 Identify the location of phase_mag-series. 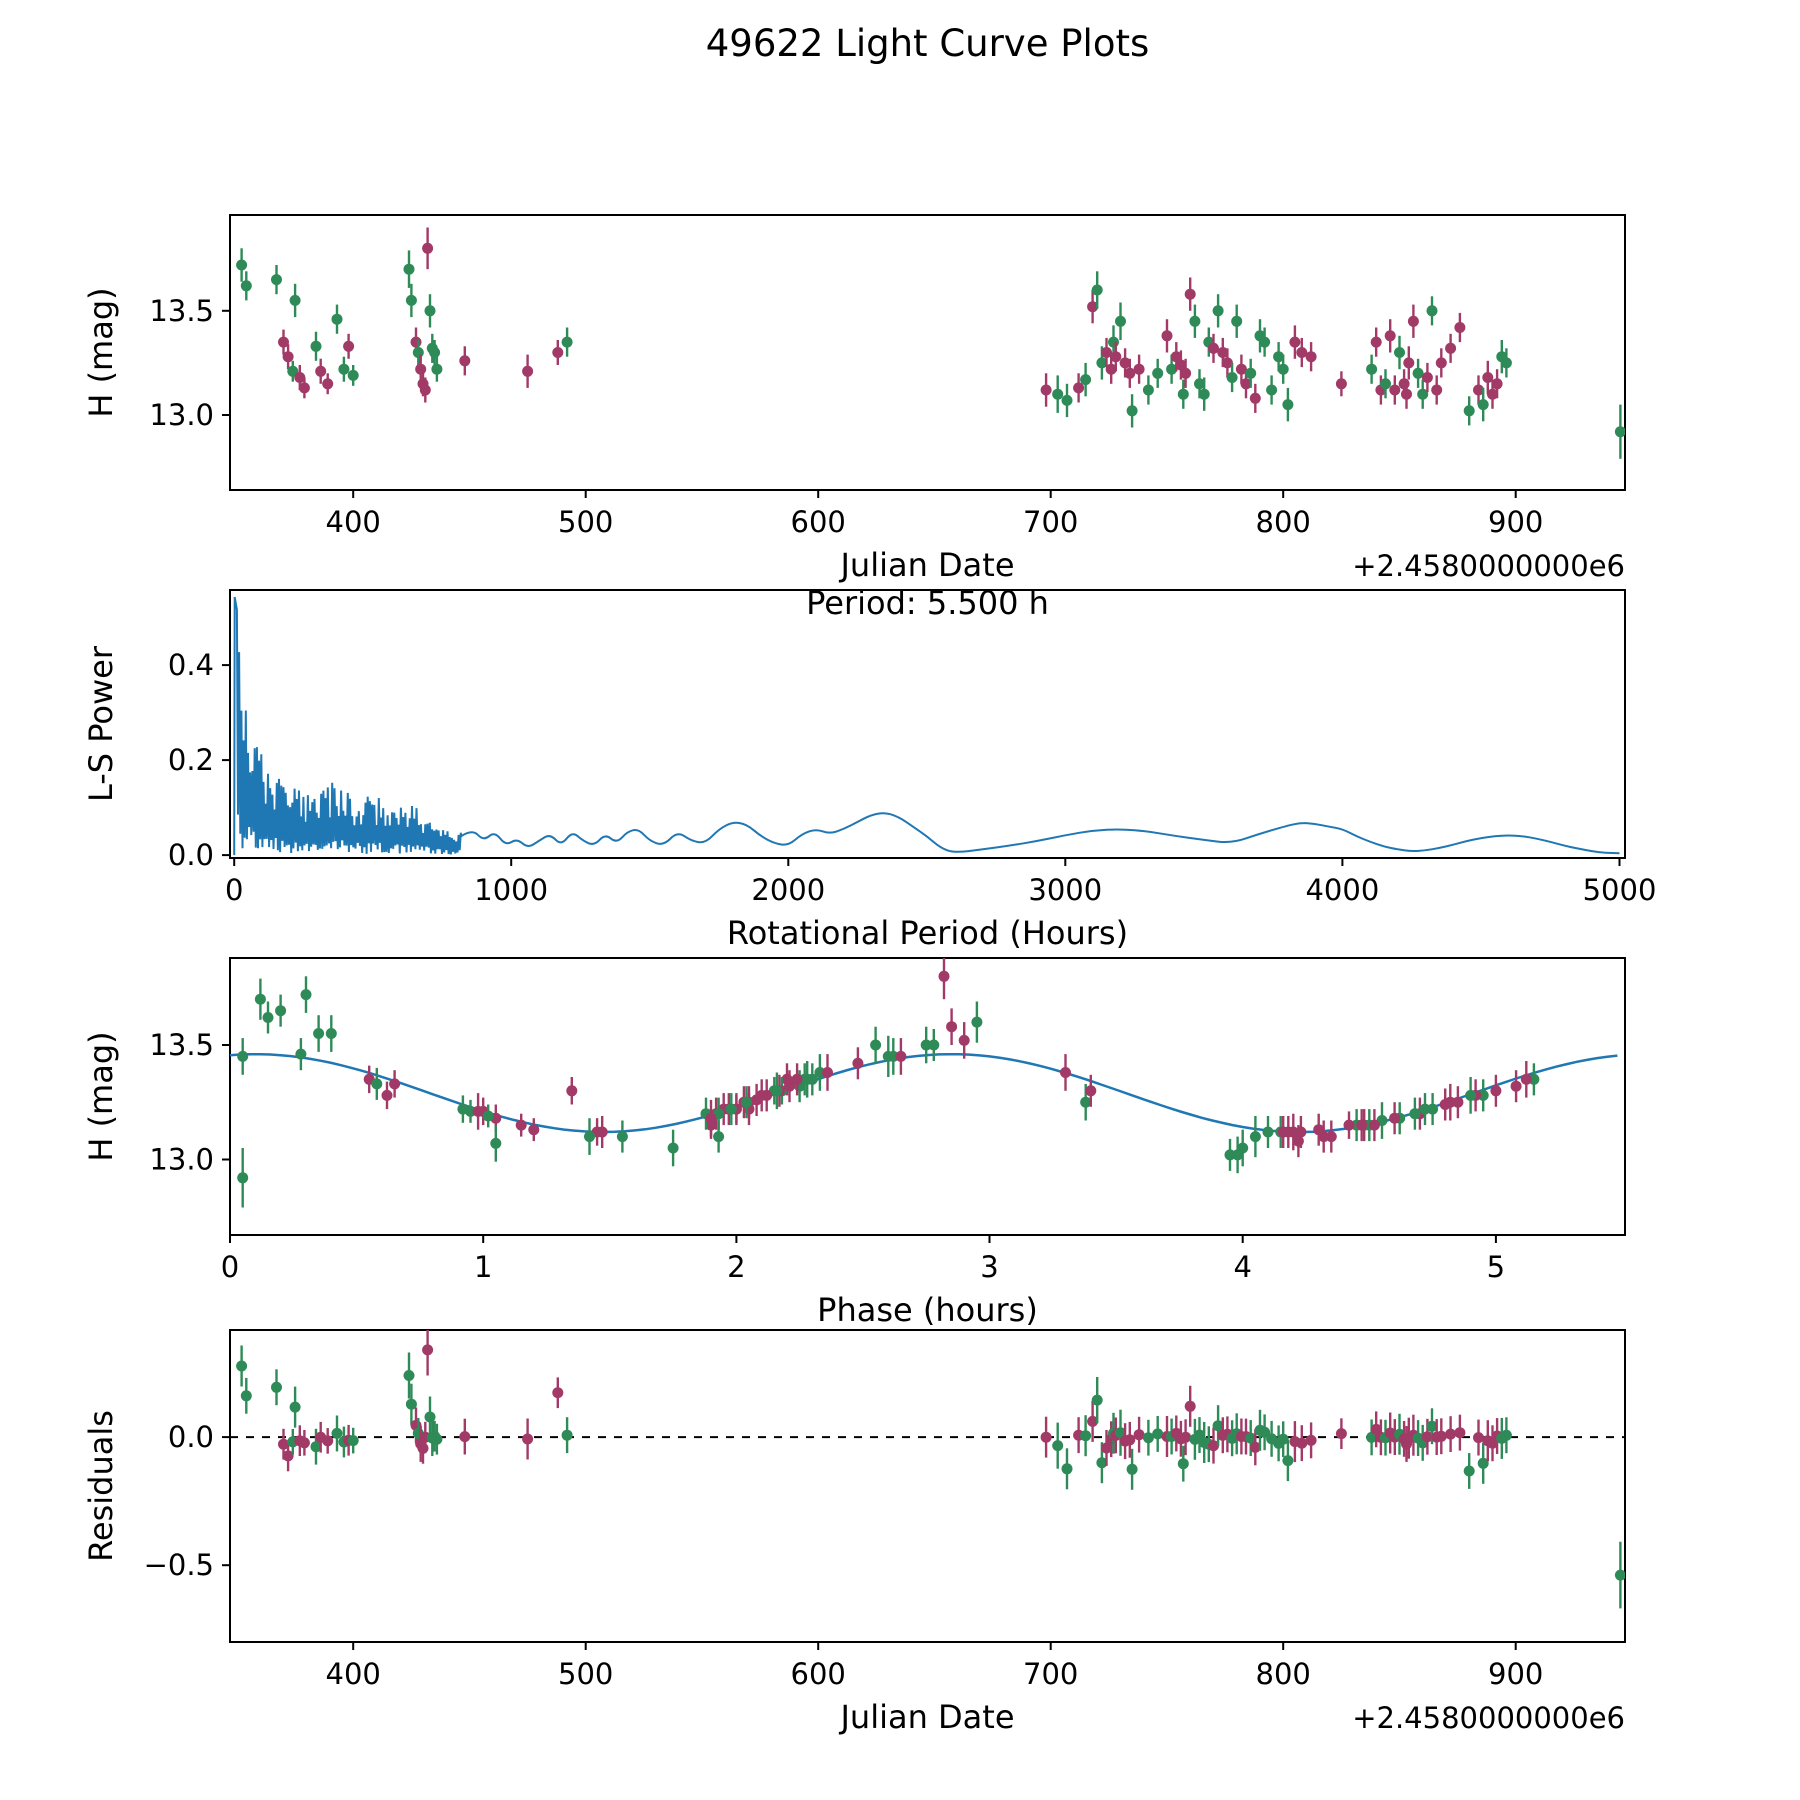
(924, 1083).